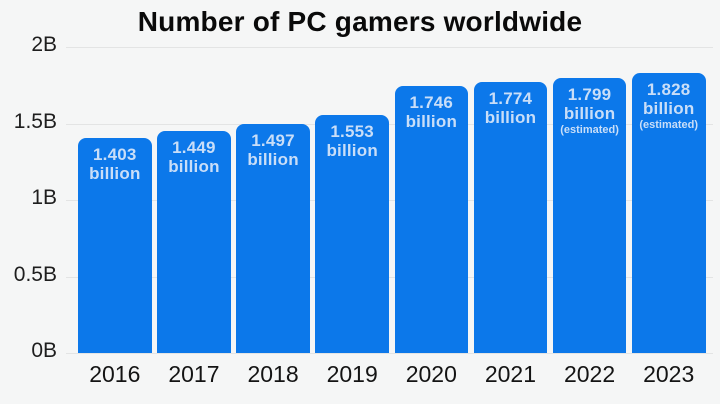 Image resolution: width=720 pixels, height=404 pixels. Describe the element at coordinates (194, 148) in the screenshot. I see `bar-value: 1.449` at that location.